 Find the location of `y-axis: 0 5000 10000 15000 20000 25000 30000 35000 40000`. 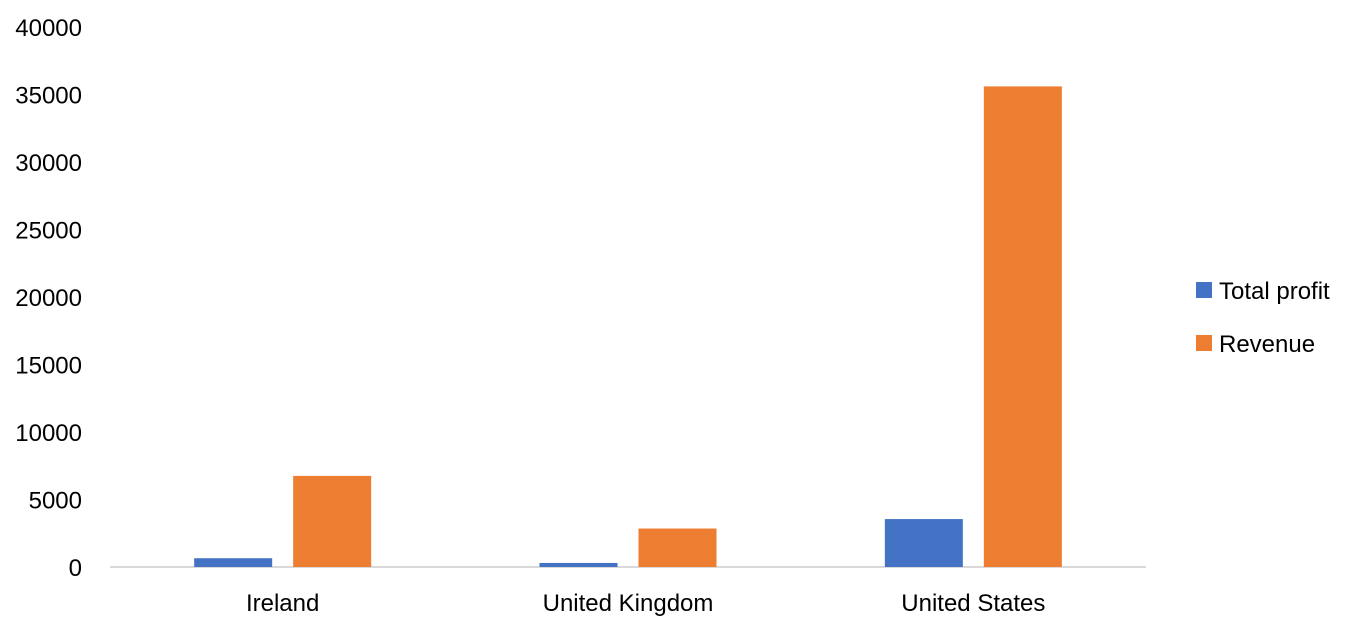

y-axis: 0 5000 10000 15000 20000 25000 30000 35000 40000 is located at coordinates (48, 298).